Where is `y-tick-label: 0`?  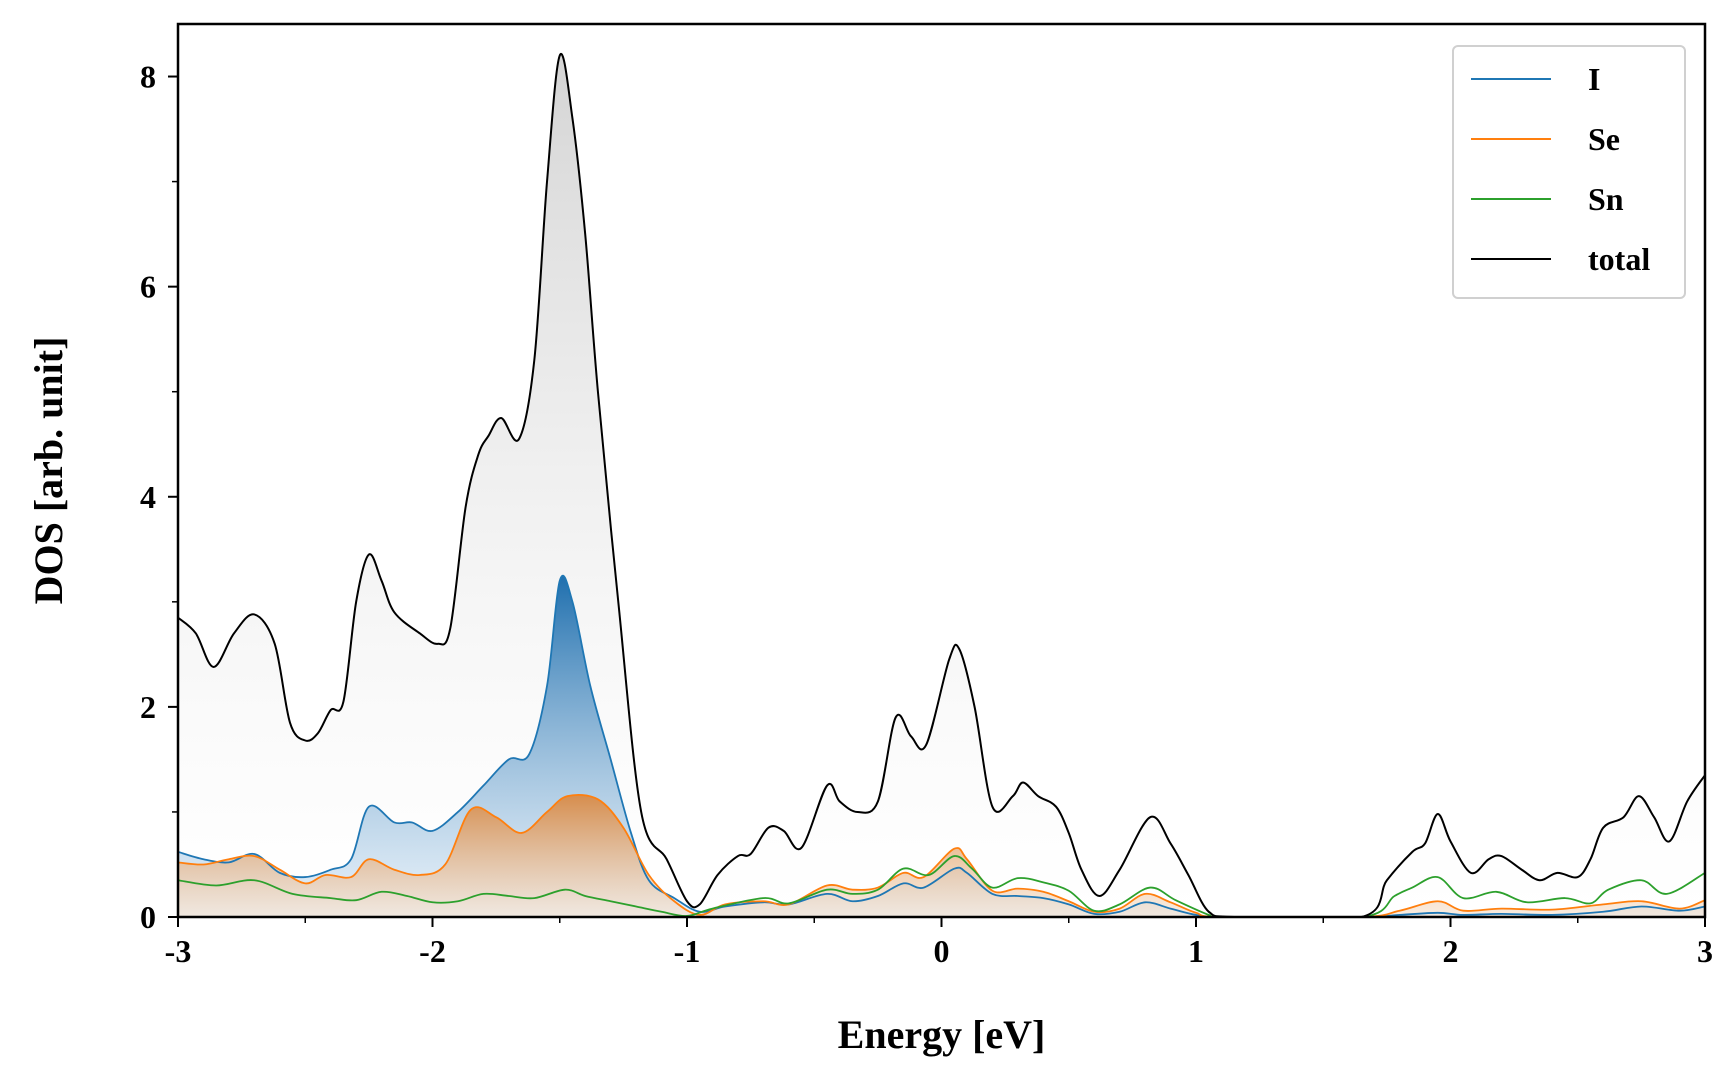 y-tick-label: 0 is located at coordinates (148, 917).